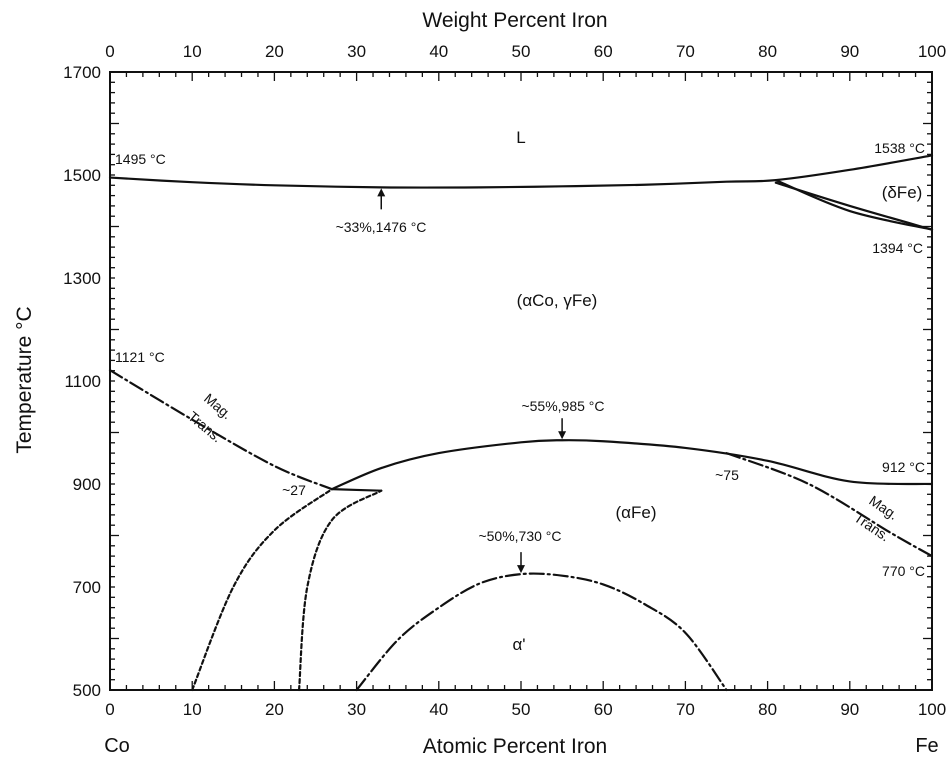  I want to click on y-tick-label: 1300, so click(82, 278).